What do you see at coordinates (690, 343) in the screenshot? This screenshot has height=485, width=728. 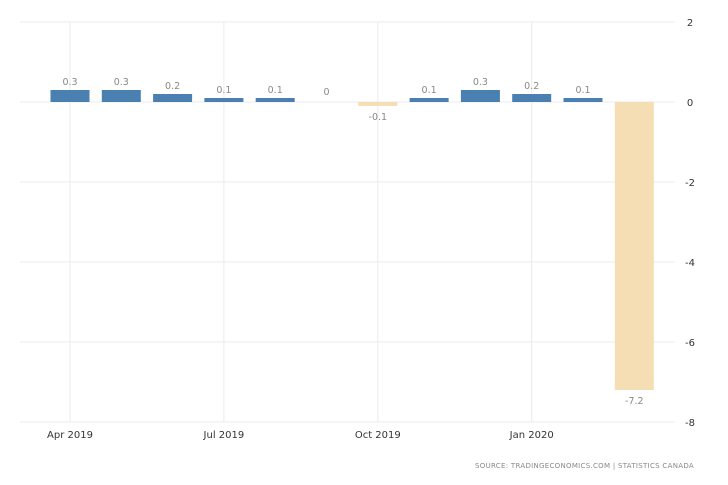 I see `y-tick-label: -6` at bounding box center [690, 343].